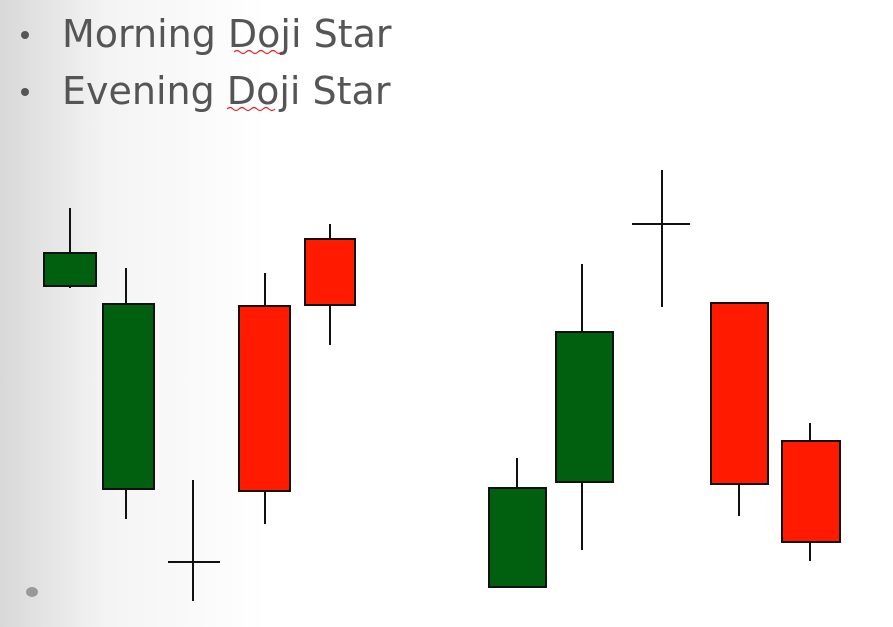 This screenshot has width=893, height=627. What do you see at coordinates (32, 592) in the screenshot?
I see `slide-marker` at bounding box center [32, 592].